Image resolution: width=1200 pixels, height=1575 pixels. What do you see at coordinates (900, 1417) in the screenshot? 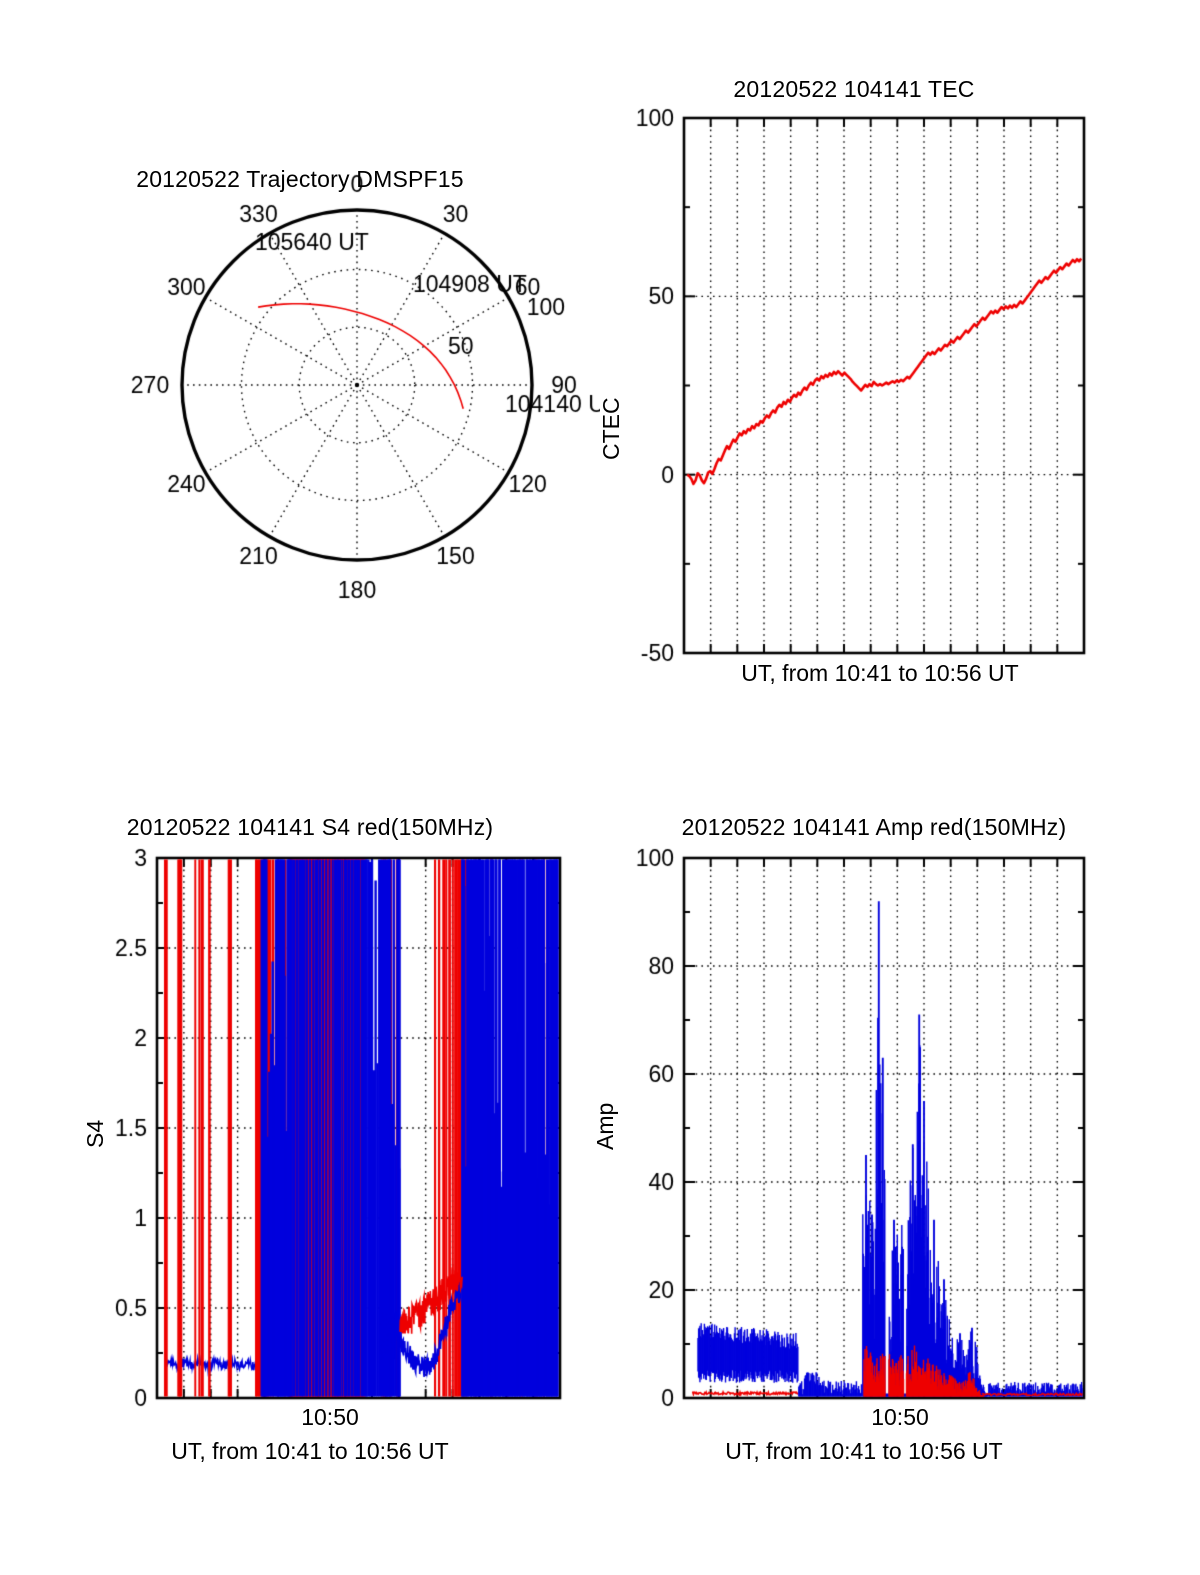
I see `amp-x-tick-label: 10:50` at bounding box center [900, 1417].